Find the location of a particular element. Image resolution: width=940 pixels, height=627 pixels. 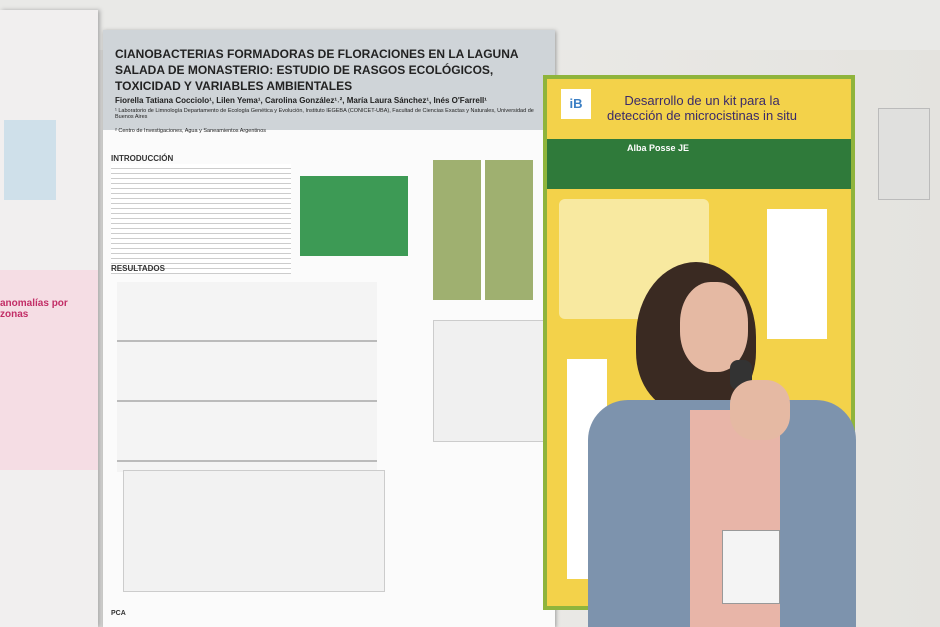

hand is located at coordinates (760, 410).